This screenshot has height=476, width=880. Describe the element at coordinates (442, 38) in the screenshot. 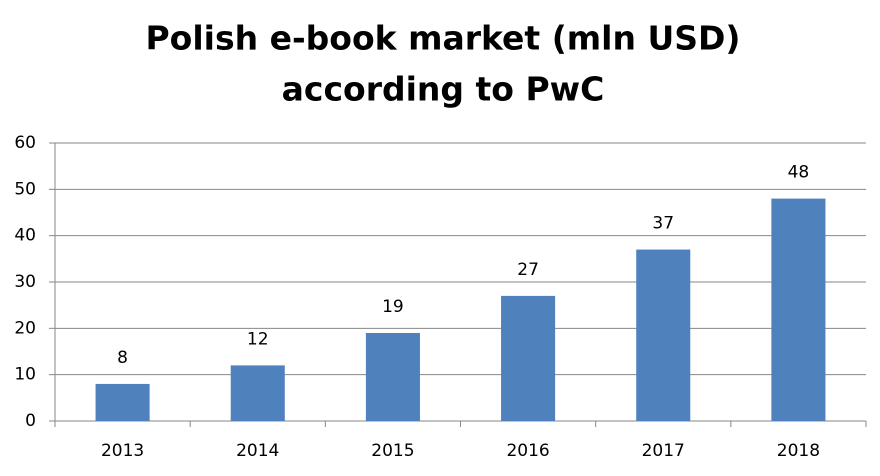

I see `chart-title: Polish e-book market (mln USD)` at that location.